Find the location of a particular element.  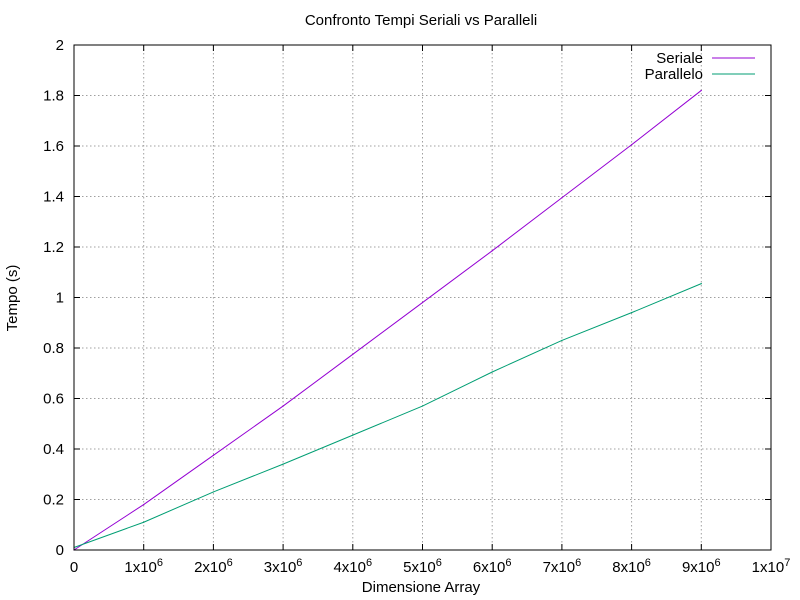

y-tick-label: 1.2 is located at coordinates (53, 247).